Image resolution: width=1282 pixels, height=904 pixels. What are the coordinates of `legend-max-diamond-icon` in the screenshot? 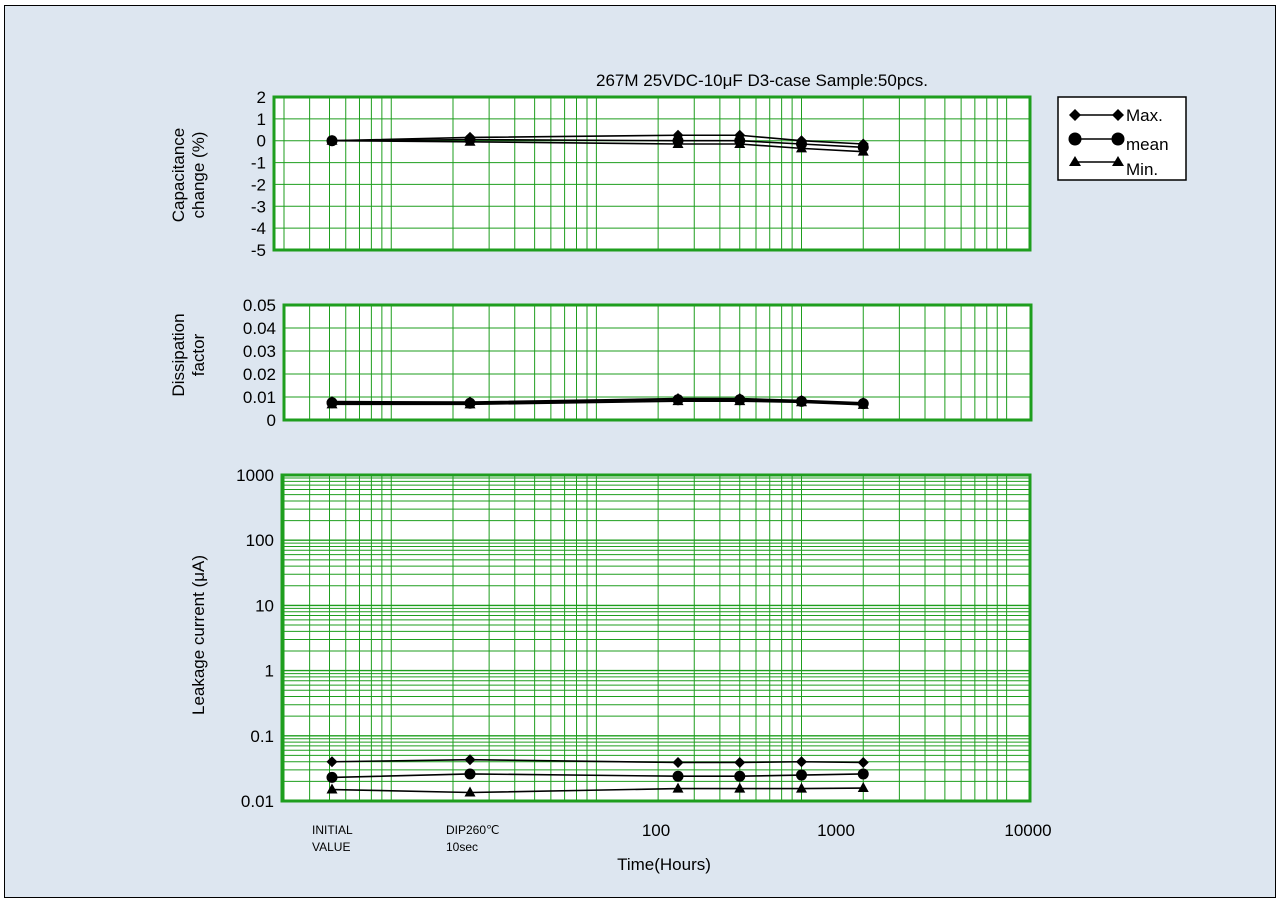 It's located at (1075, 115).